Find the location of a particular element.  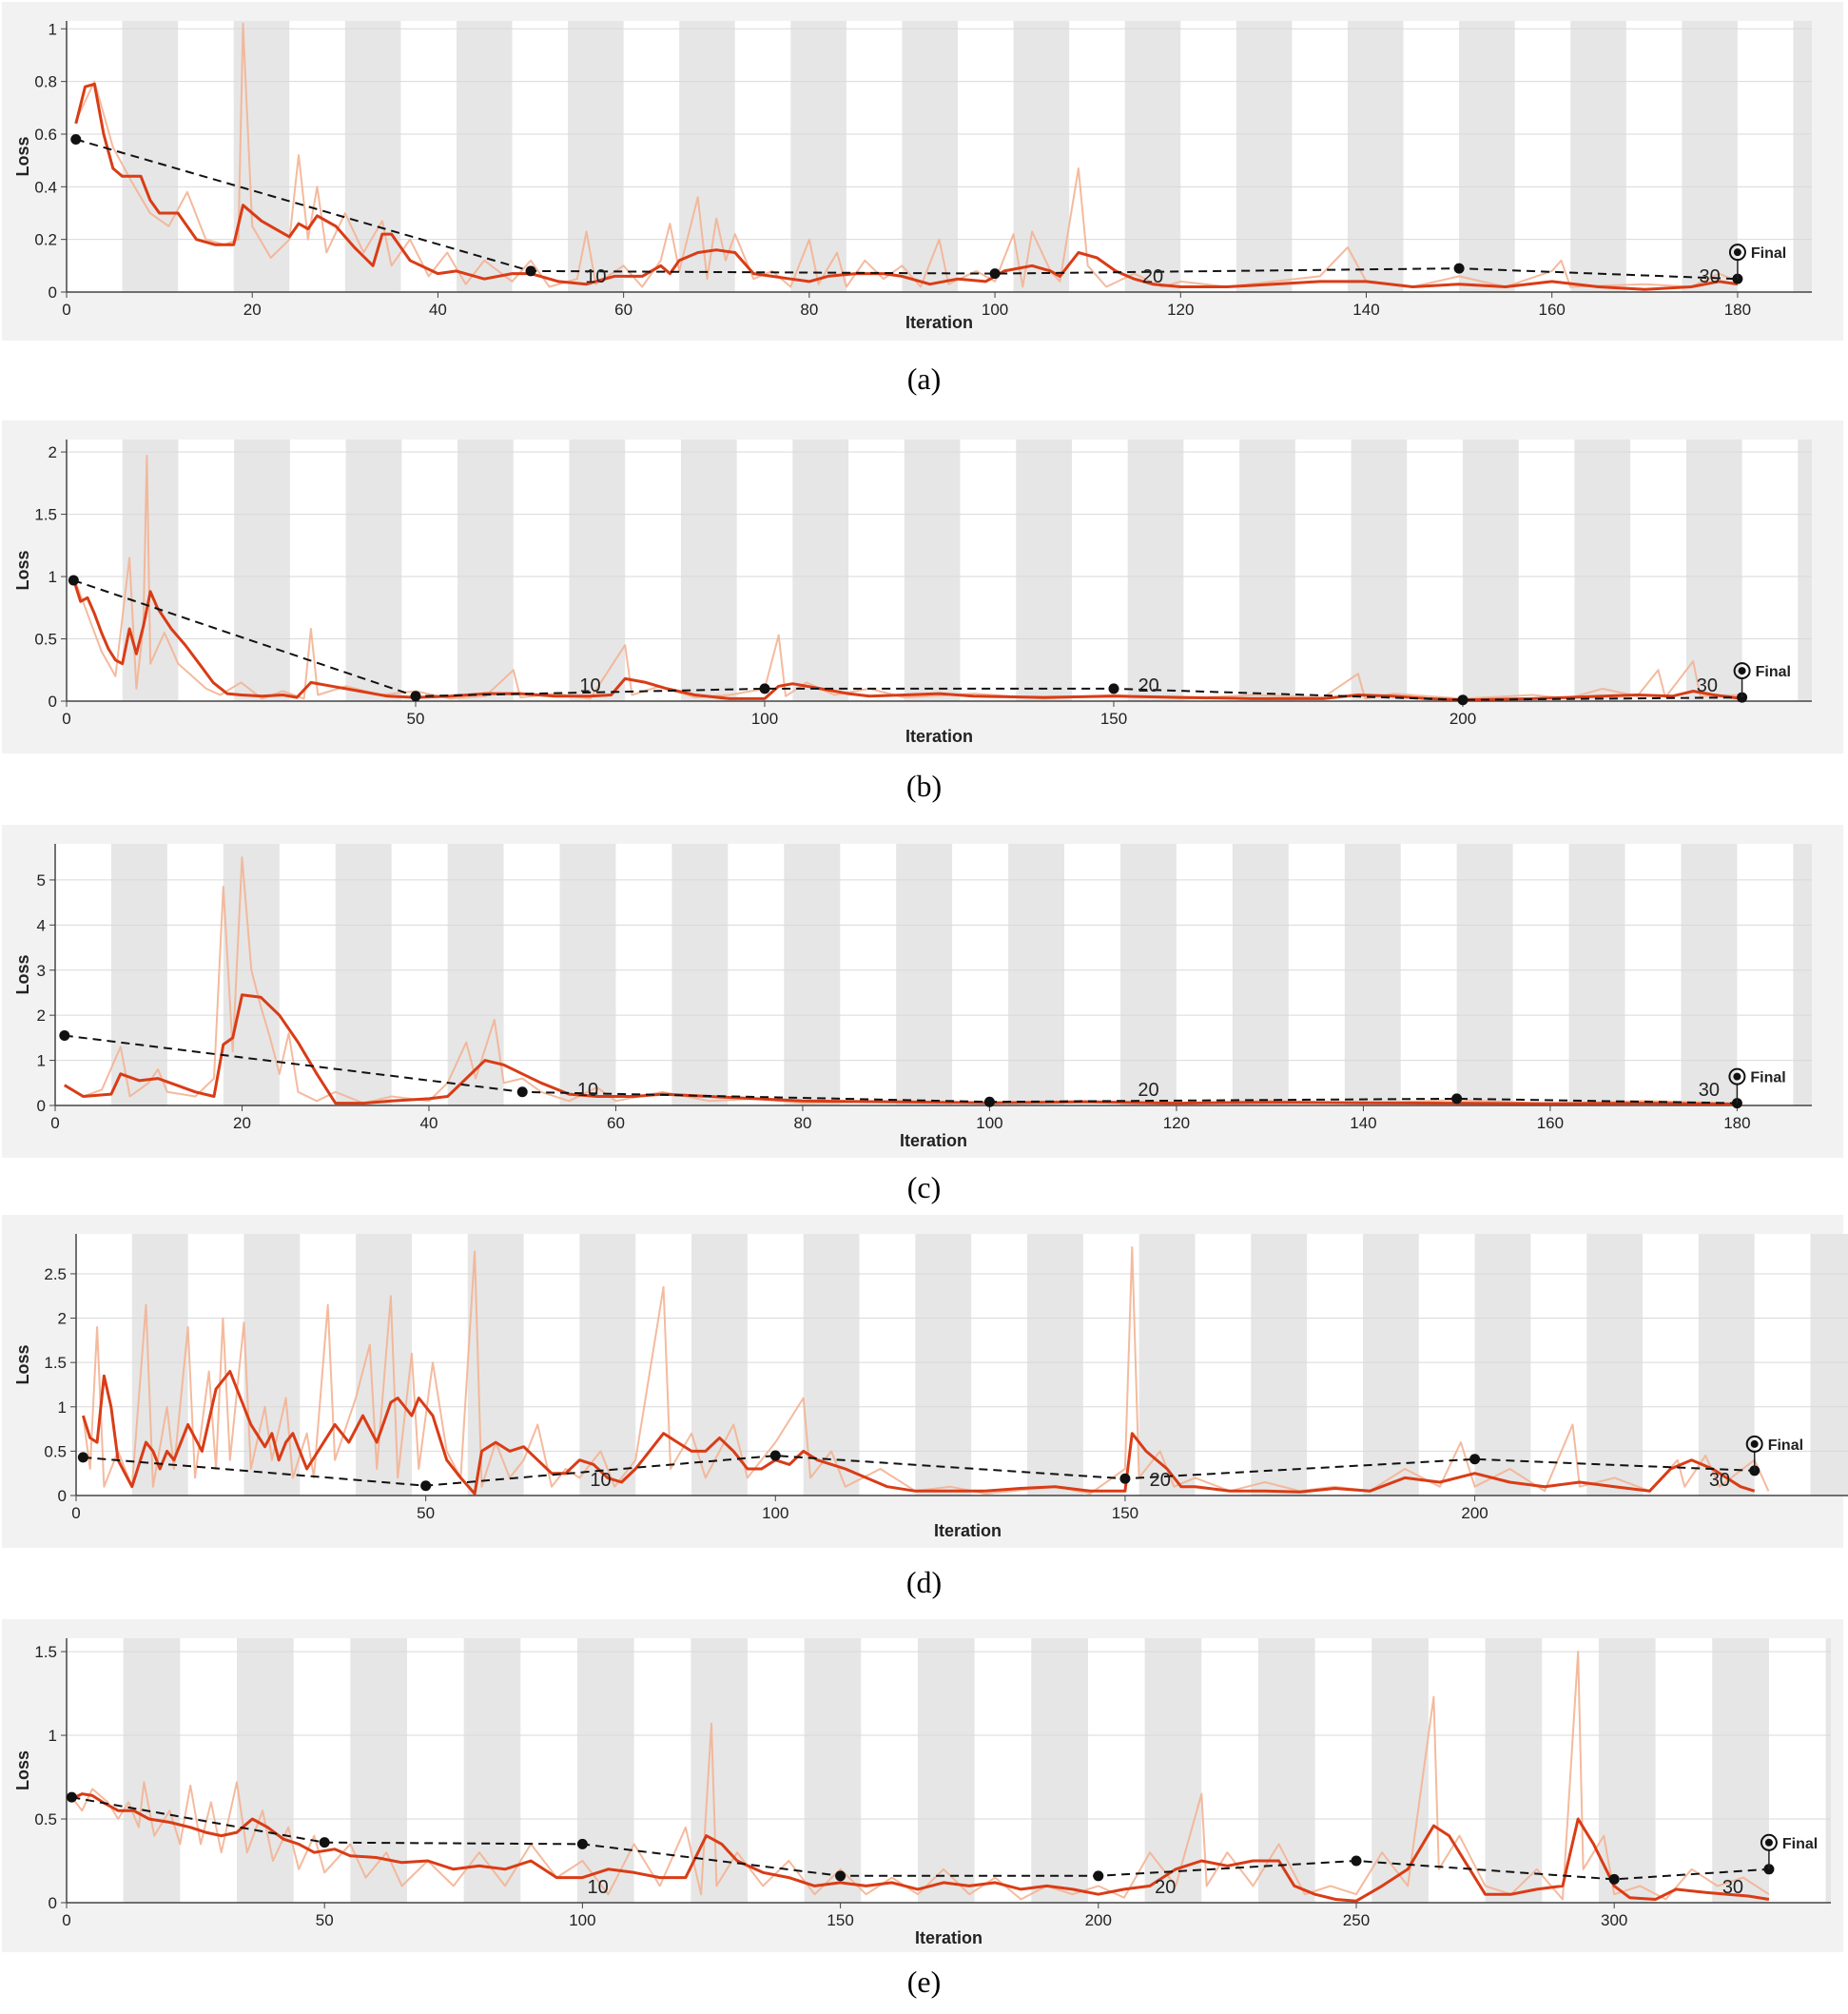

x-tick-label: 120 is located at coordinates (1180, 310).